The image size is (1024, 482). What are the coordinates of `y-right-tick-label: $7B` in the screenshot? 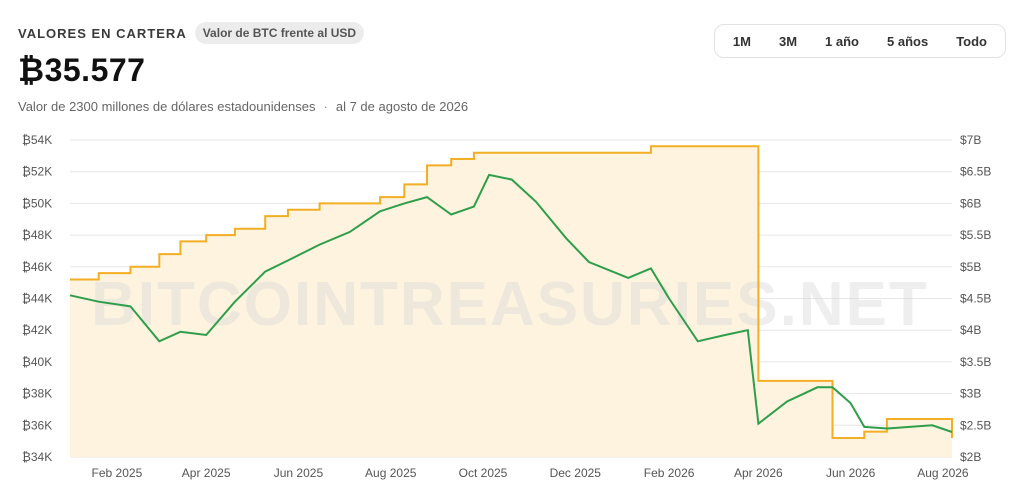 It's located at (970, 140).